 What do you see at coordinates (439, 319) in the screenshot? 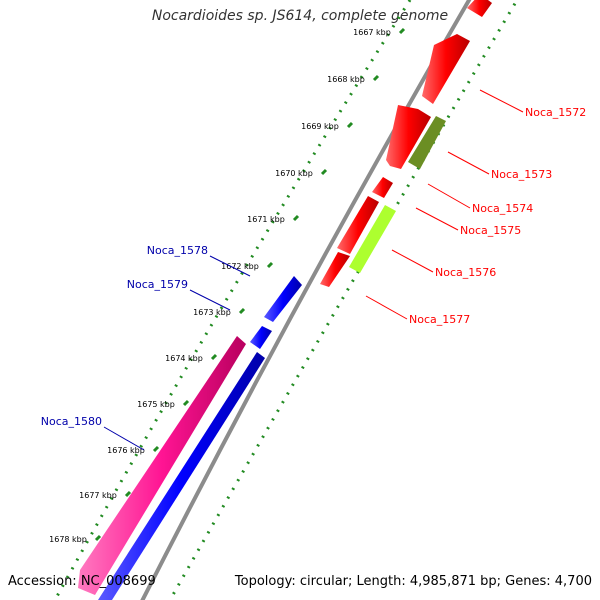
I see `gene-label-noca-1577: Noca_1577` at bounding box center [439, 319].